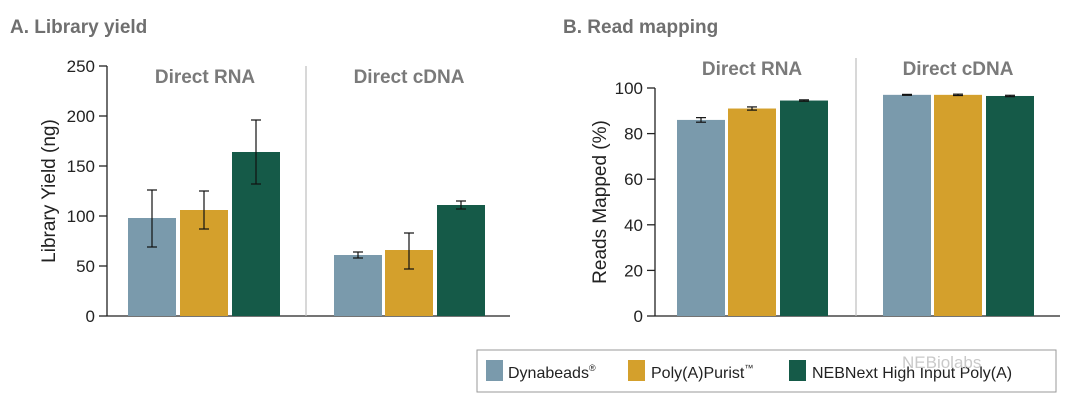 The image size is (1080, 405). I want to click on panel-a-y-tick-label: 150, so click(81, 166).